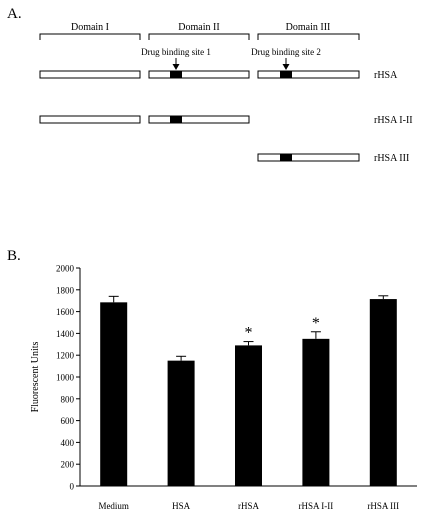 The height and width of the screenshot is (516, 439). Describe the element at coordinates (14, 256) in the screenshot. I see `panel-b-label: B.` at that location.